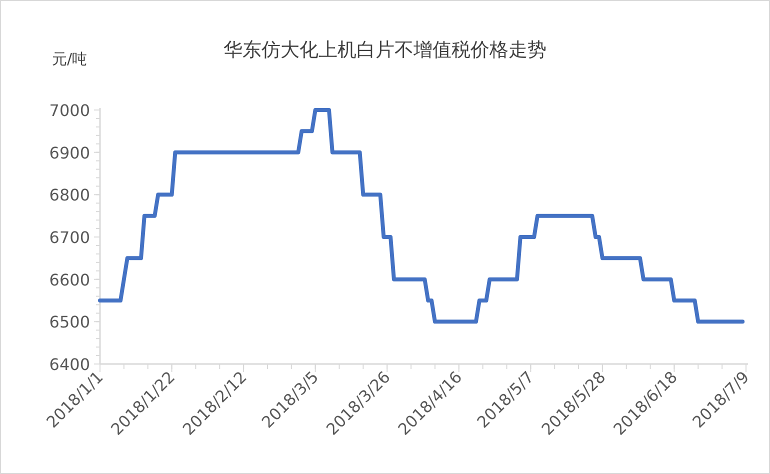  What do you see at coordinates (69, 280) in the screenshot?
I see `y-tick-label: 6600` at bounding box center [69, 280].